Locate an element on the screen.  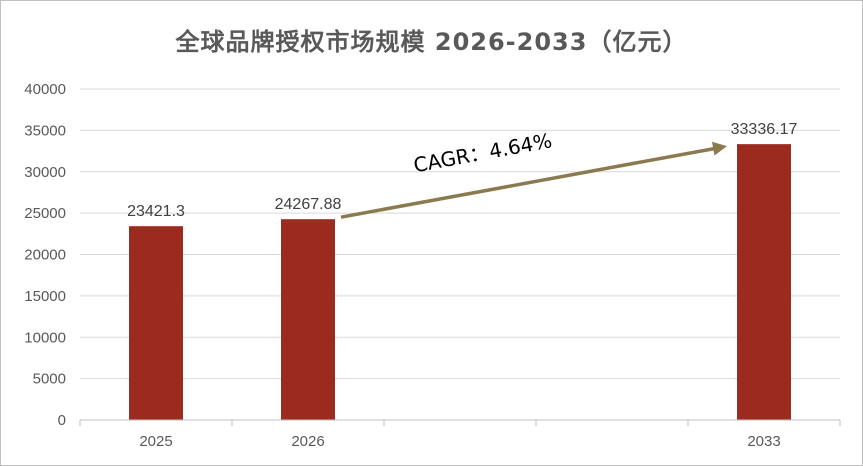
y-tick-label: 30000 is located at coordinates (45, 172).